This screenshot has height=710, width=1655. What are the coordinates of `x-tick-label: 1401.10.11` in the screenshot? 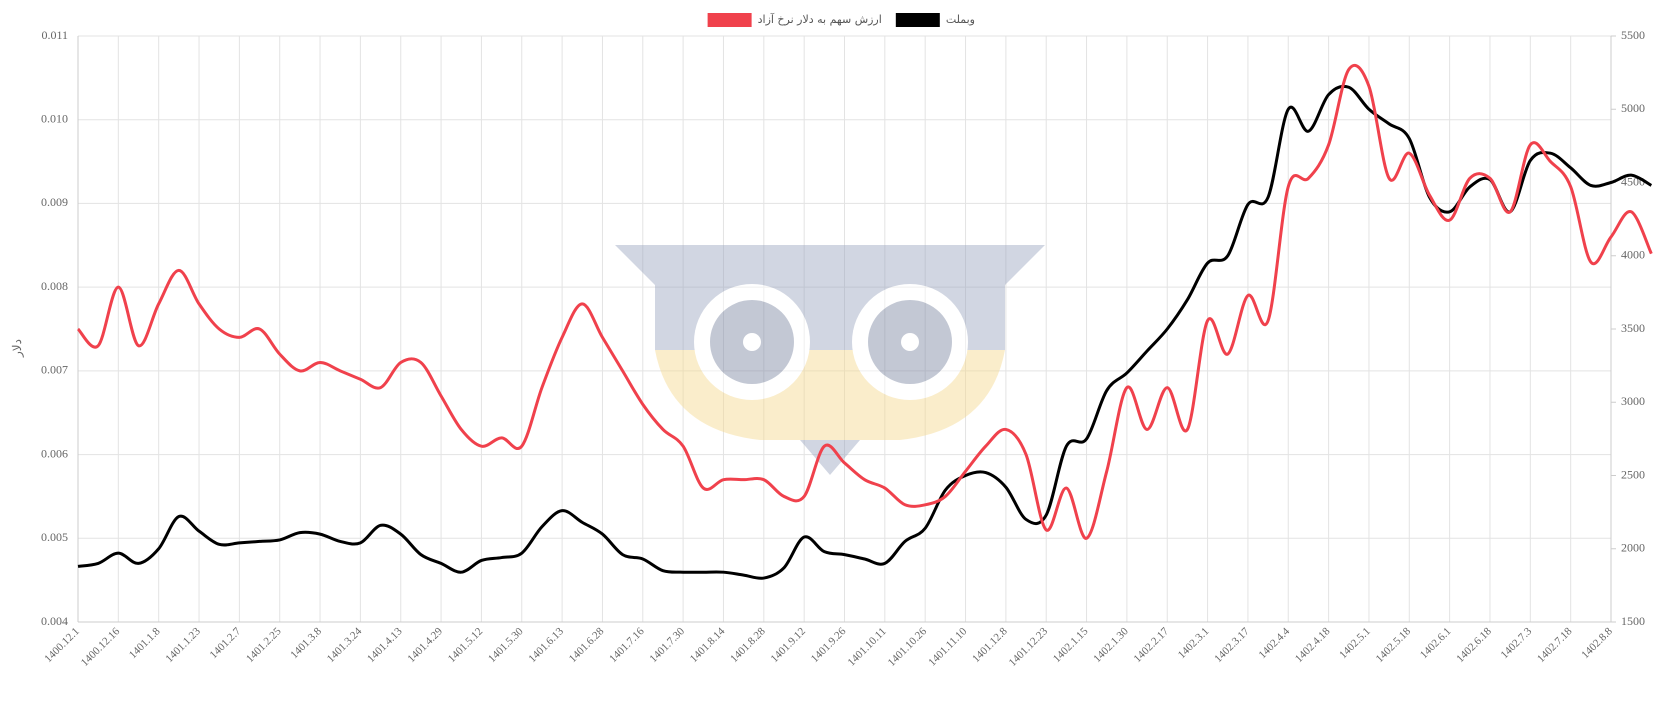 It's located at (867, 646).